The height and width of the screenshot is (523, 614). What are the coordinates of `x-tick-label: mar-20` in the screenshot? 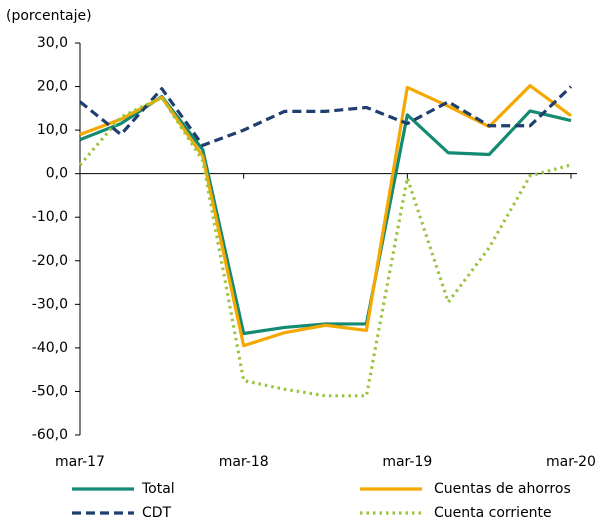 It's located at (571, 462).